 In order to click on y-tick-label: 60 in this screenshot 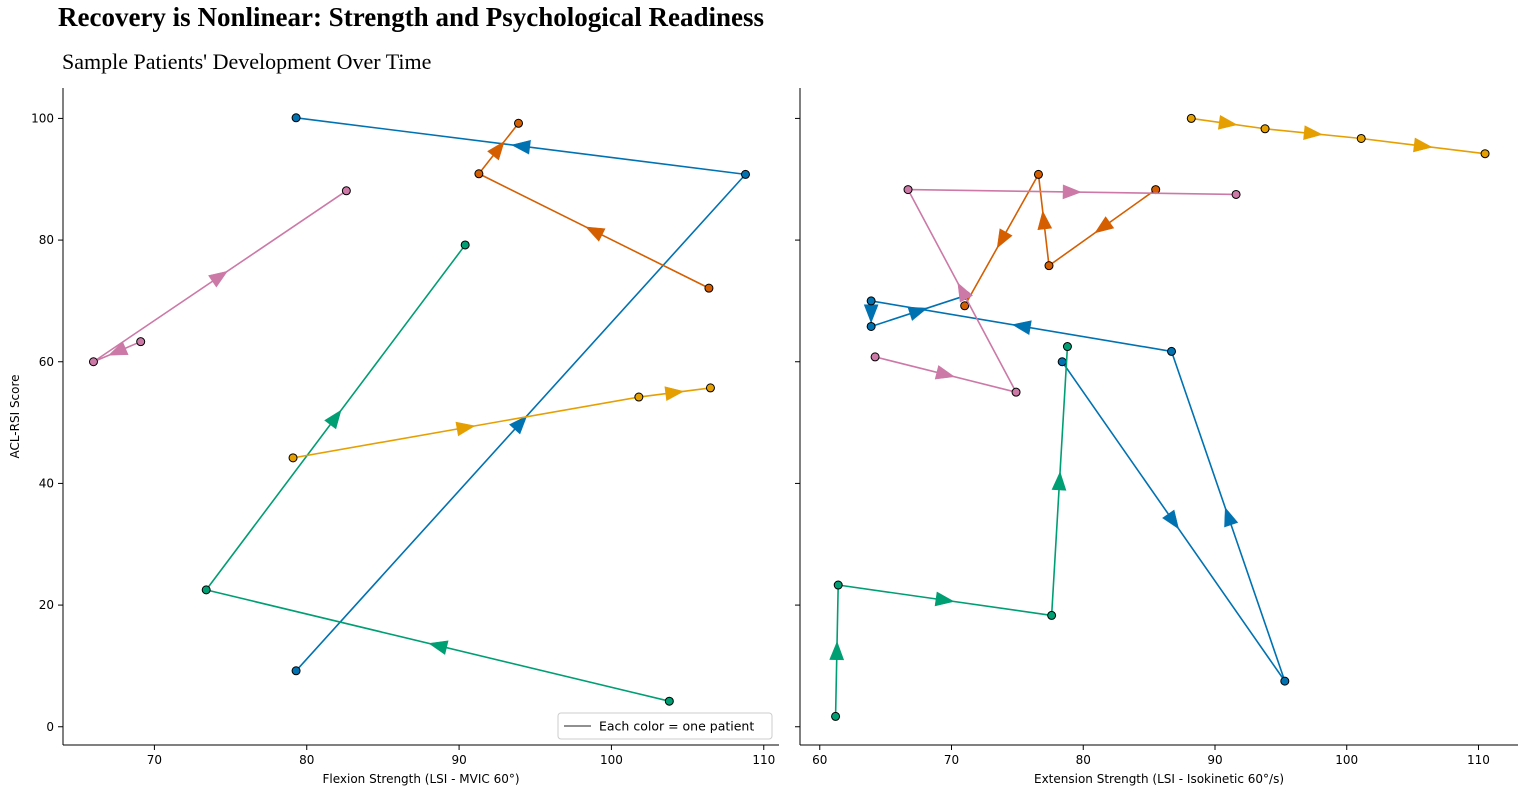, I will do `click(46, 362)`.